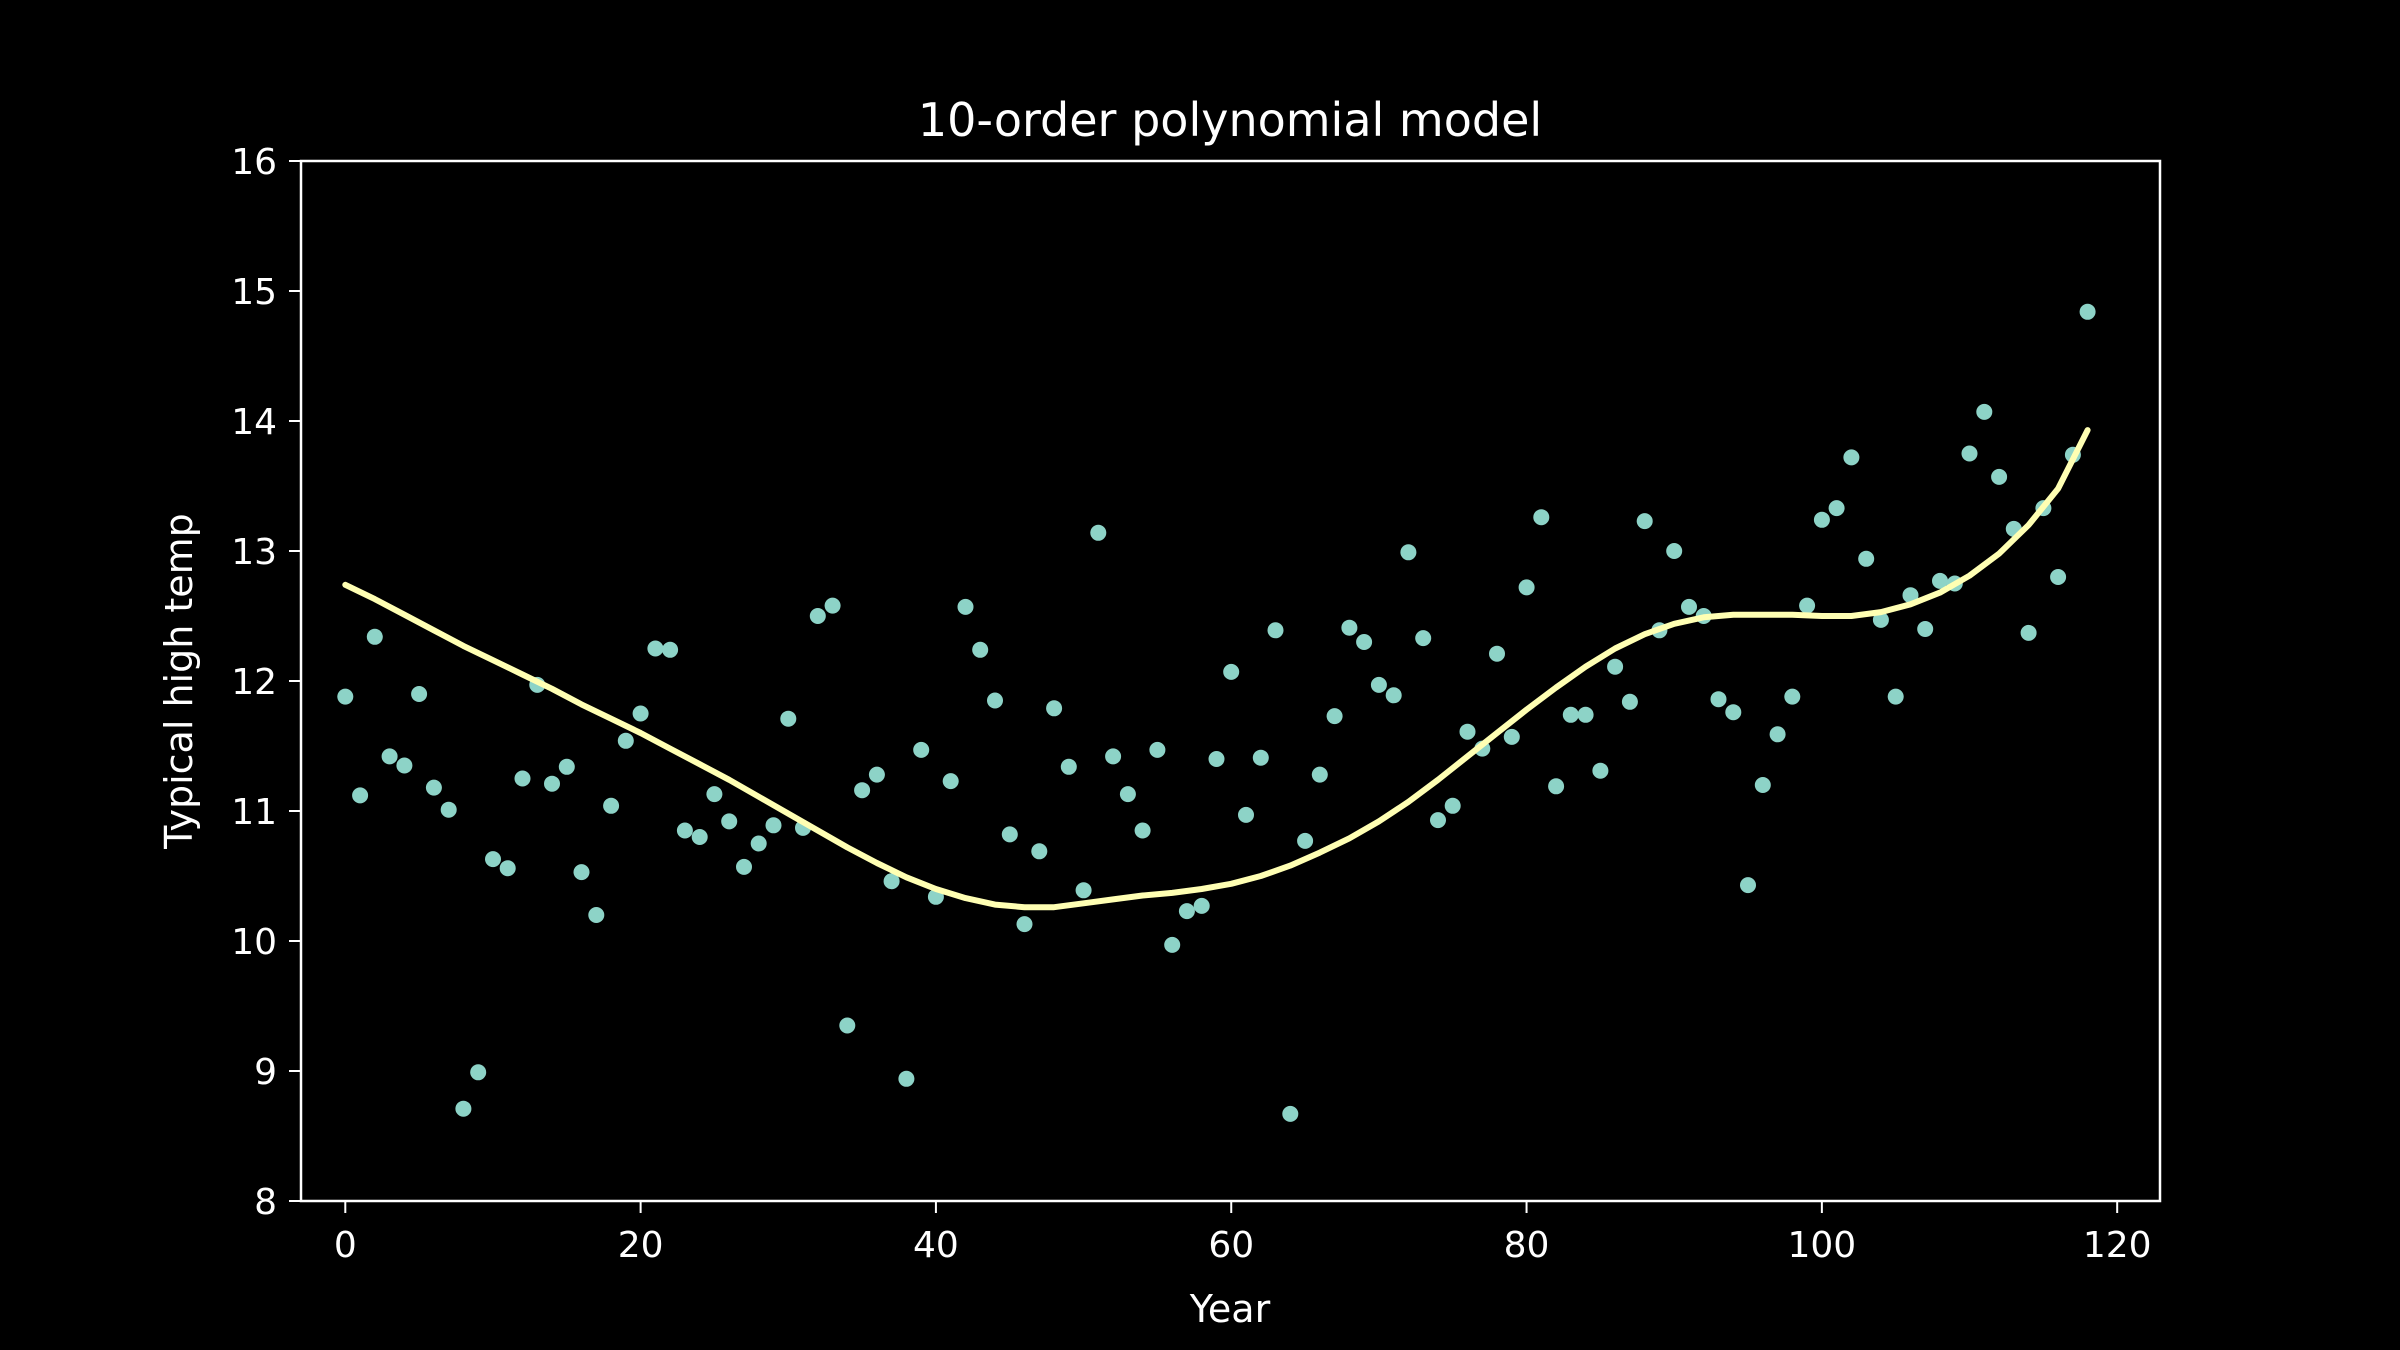  I want to click on y-tick-label: 9, so click(265, 1072).